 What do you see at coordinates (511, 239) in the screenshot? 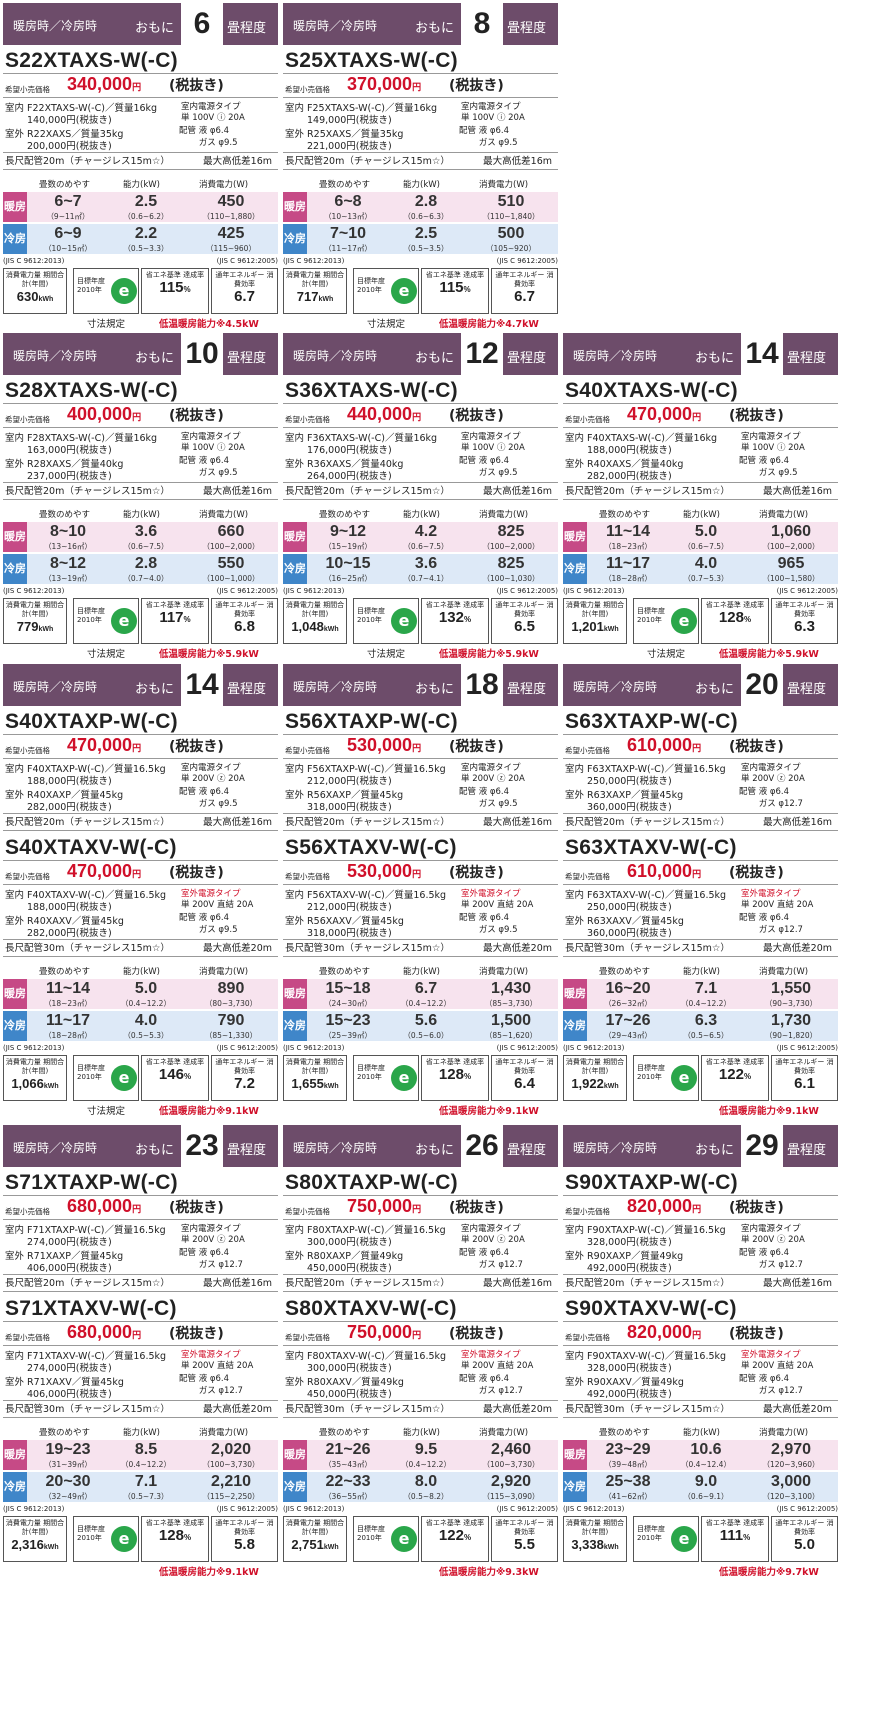
I see `cool-power-cell: 500 （105~920）` at bounding box center [511, 239].